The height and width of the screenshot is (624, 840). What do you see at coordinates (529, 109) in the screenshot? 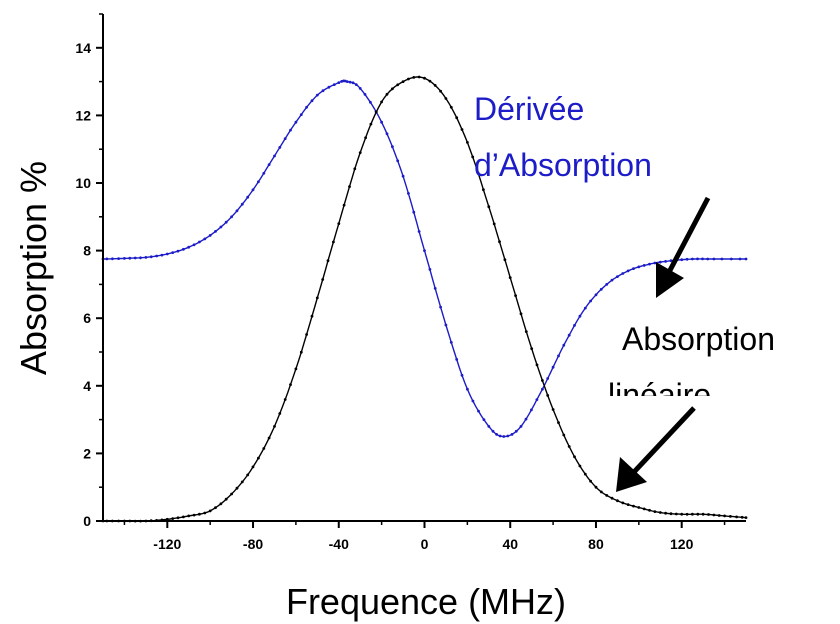
I see `annotation-derivee-line1: Dérivée` at bounding box center [529, 109].